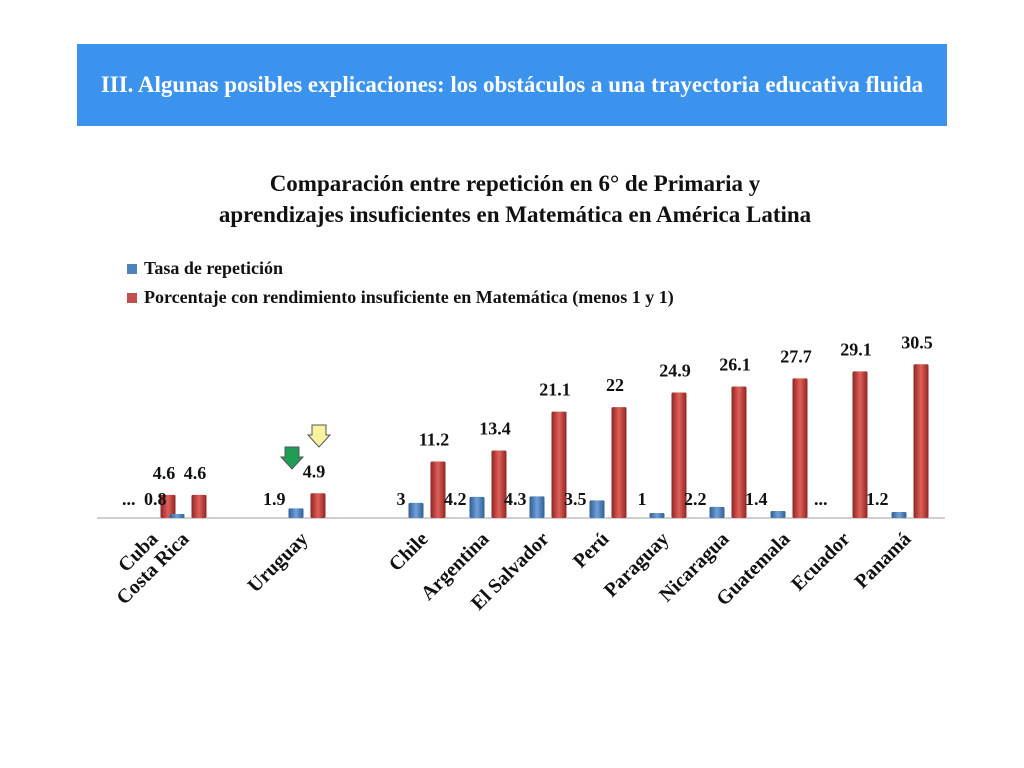 This screenshot has width=1024, height=768. Describe the element at coordinates (199, 506) in the screenshot. I see `bar-matematica-costa-rica` at that location.